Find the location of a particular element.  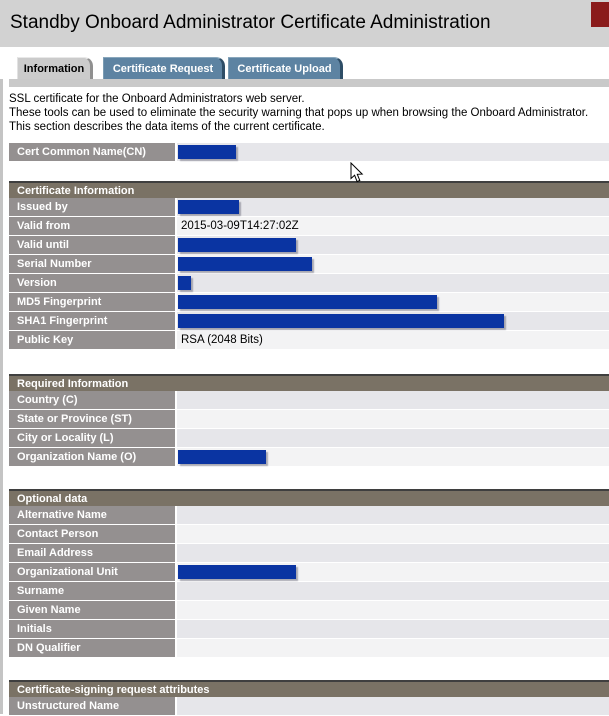

table-row: Alternative Name is located at coordinates (309, 515).